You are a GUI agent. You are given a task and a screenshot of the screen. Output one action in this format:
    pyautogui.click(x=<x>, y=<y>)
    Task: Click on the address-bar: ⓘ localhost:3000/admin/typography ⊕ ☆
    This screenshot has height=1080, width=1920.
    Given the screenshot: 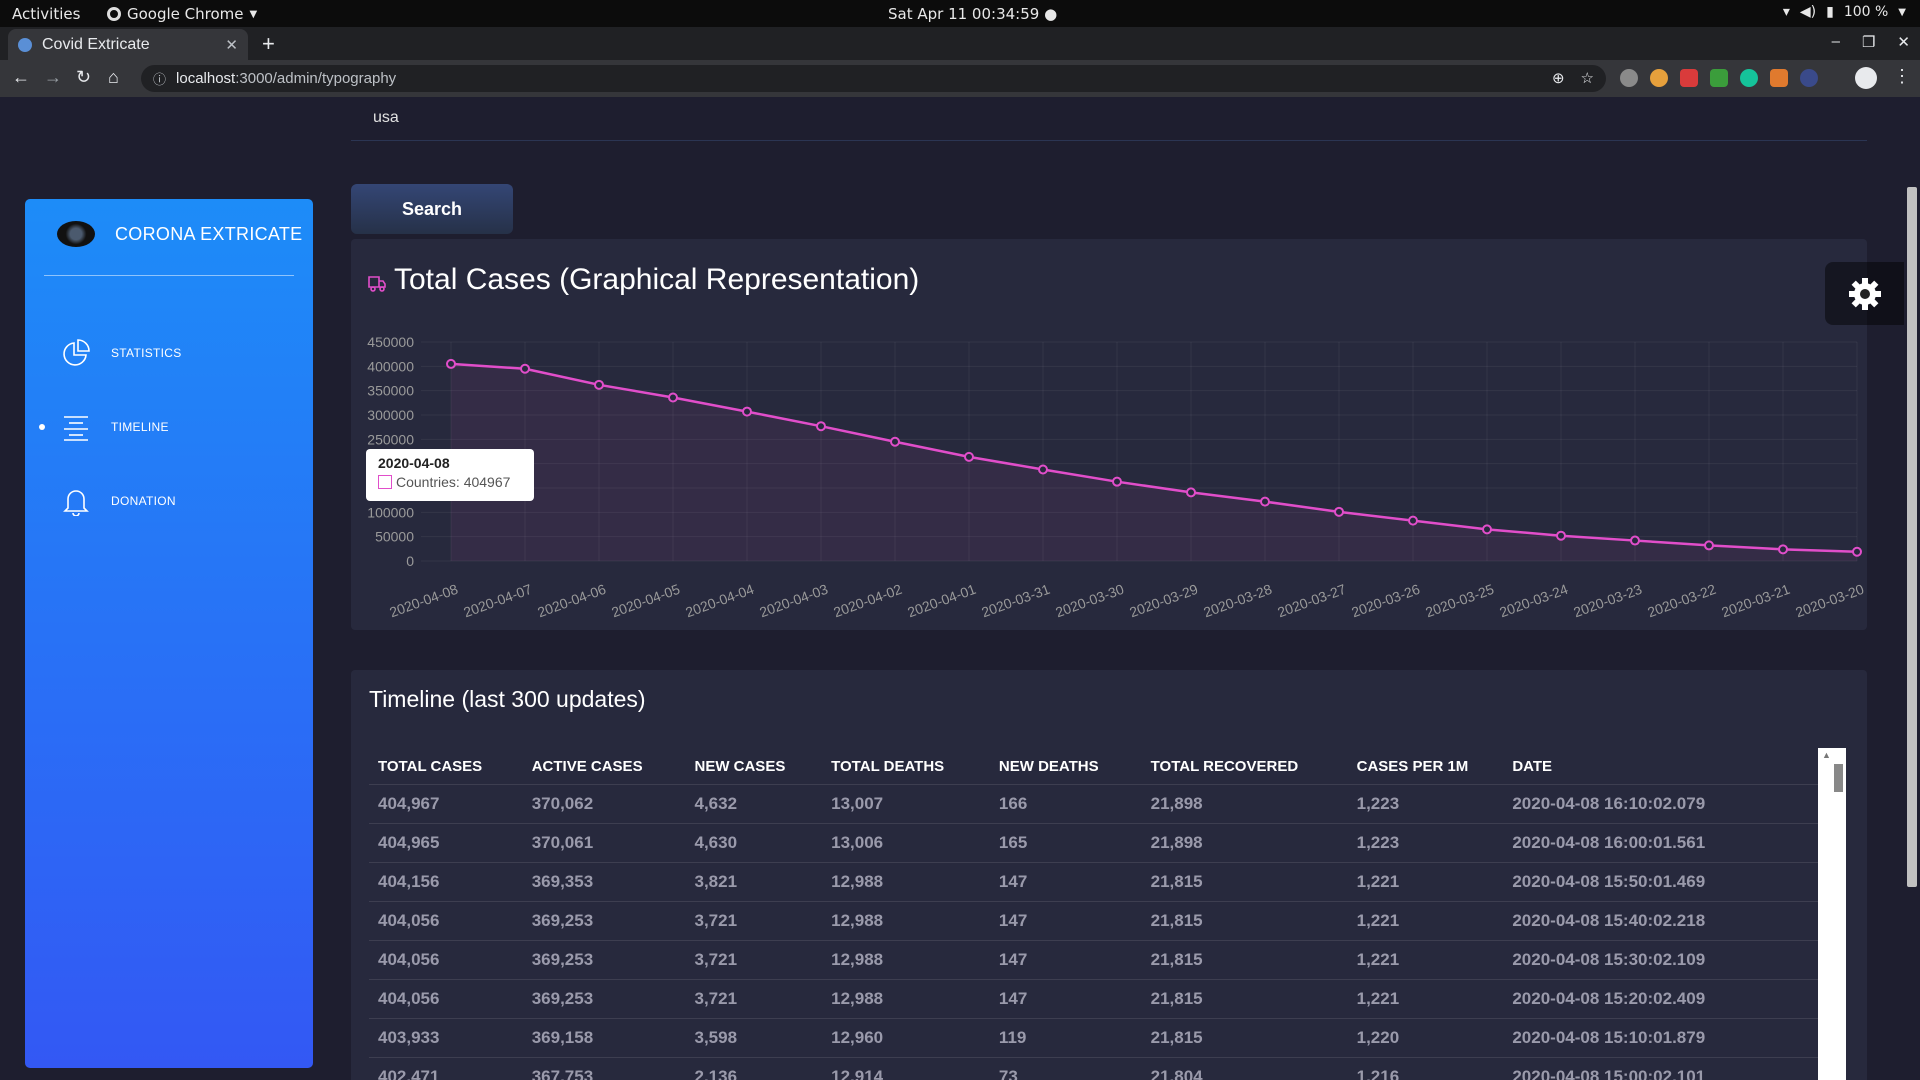 What is the action you would take?
    pyautogui.click(x=873, y=78)
    